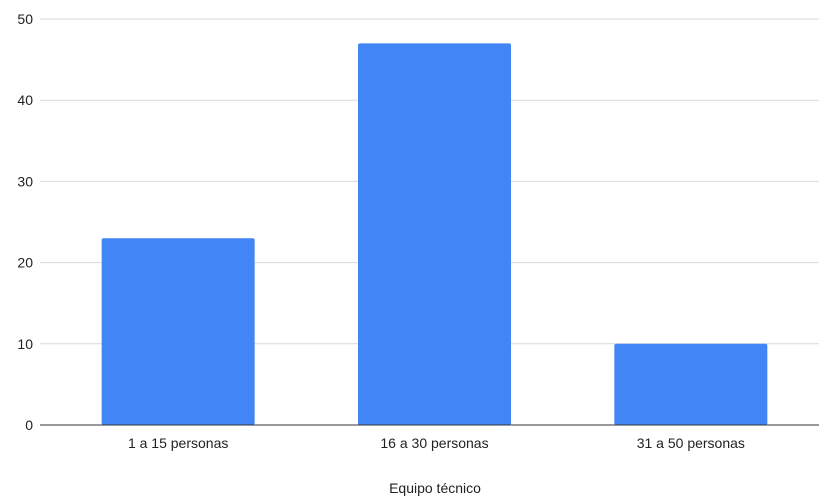  Describe the element at coordinates (178, 443) in the screenshot. I see `x-tick-label-1: 1 a 15 personas` at that location.